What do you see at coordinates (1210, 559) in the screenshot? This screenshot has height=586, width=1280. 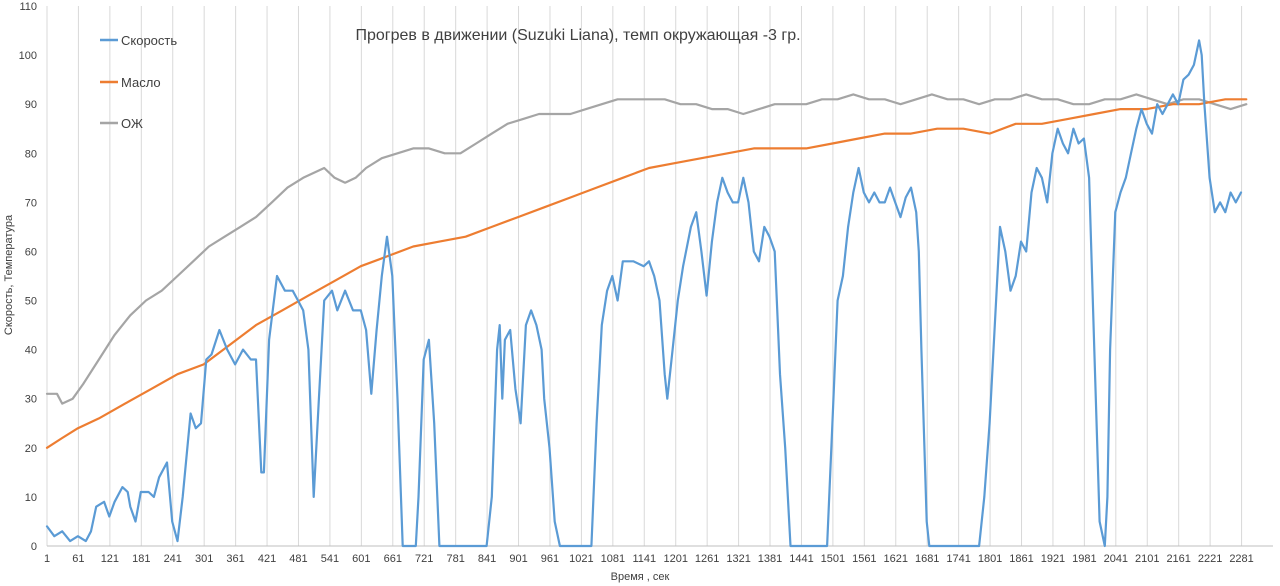 I see `x-tick-label: 2221` at bounding box center [1210, 559].